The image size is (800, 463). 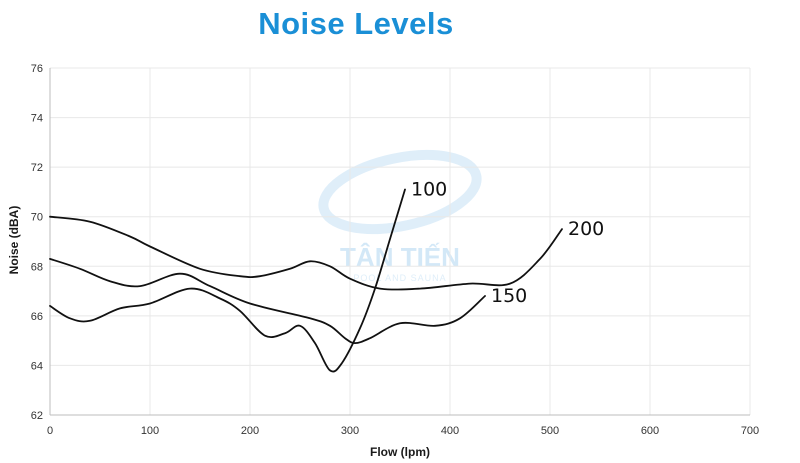 What do you see at coordinates (509, 296) in the screenshot?
I see `series-label-150: 150` at bounding box center [509, 296].